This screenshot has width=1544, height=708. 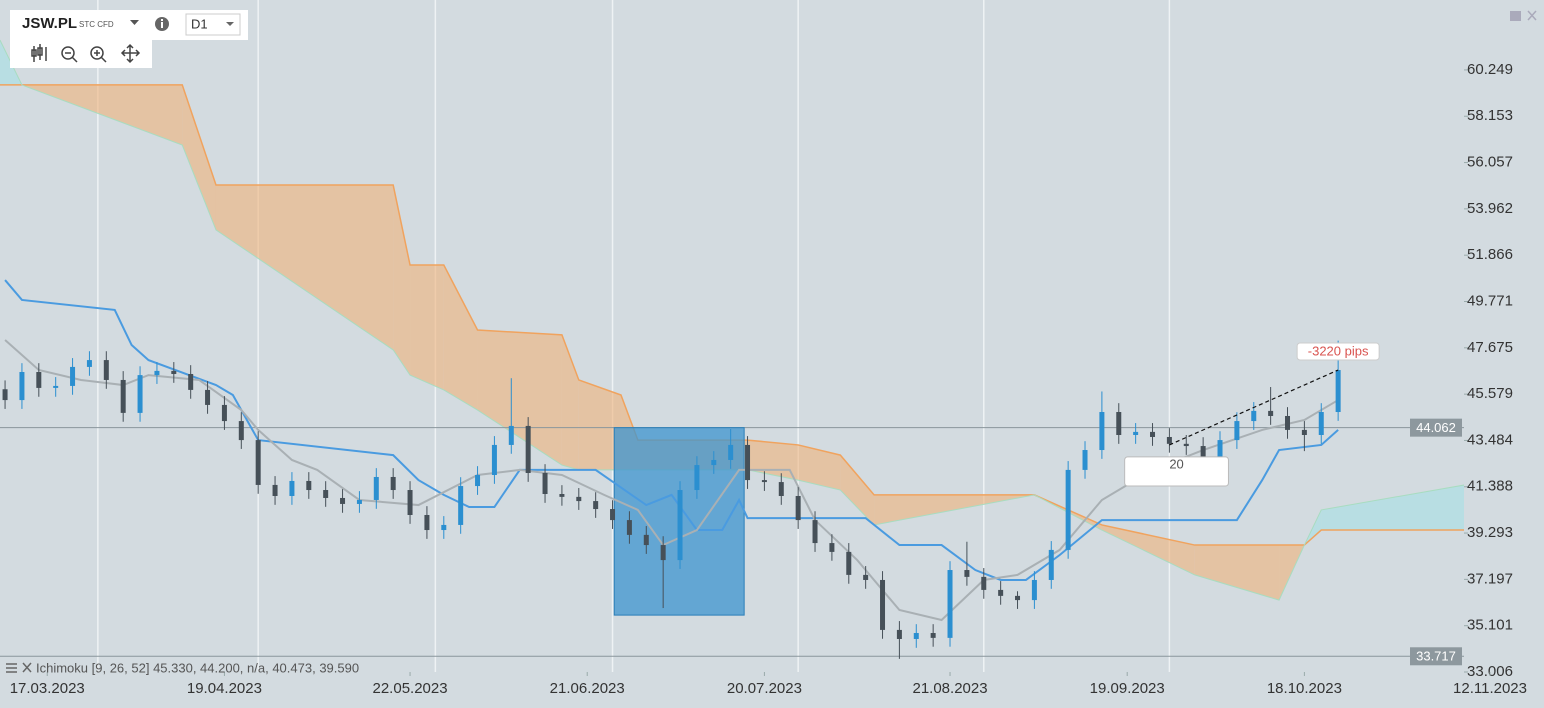 What do you see at coordinates (11, 668) in the screenshot?
I see `indicator-menu` at bounding box center [11, 668].